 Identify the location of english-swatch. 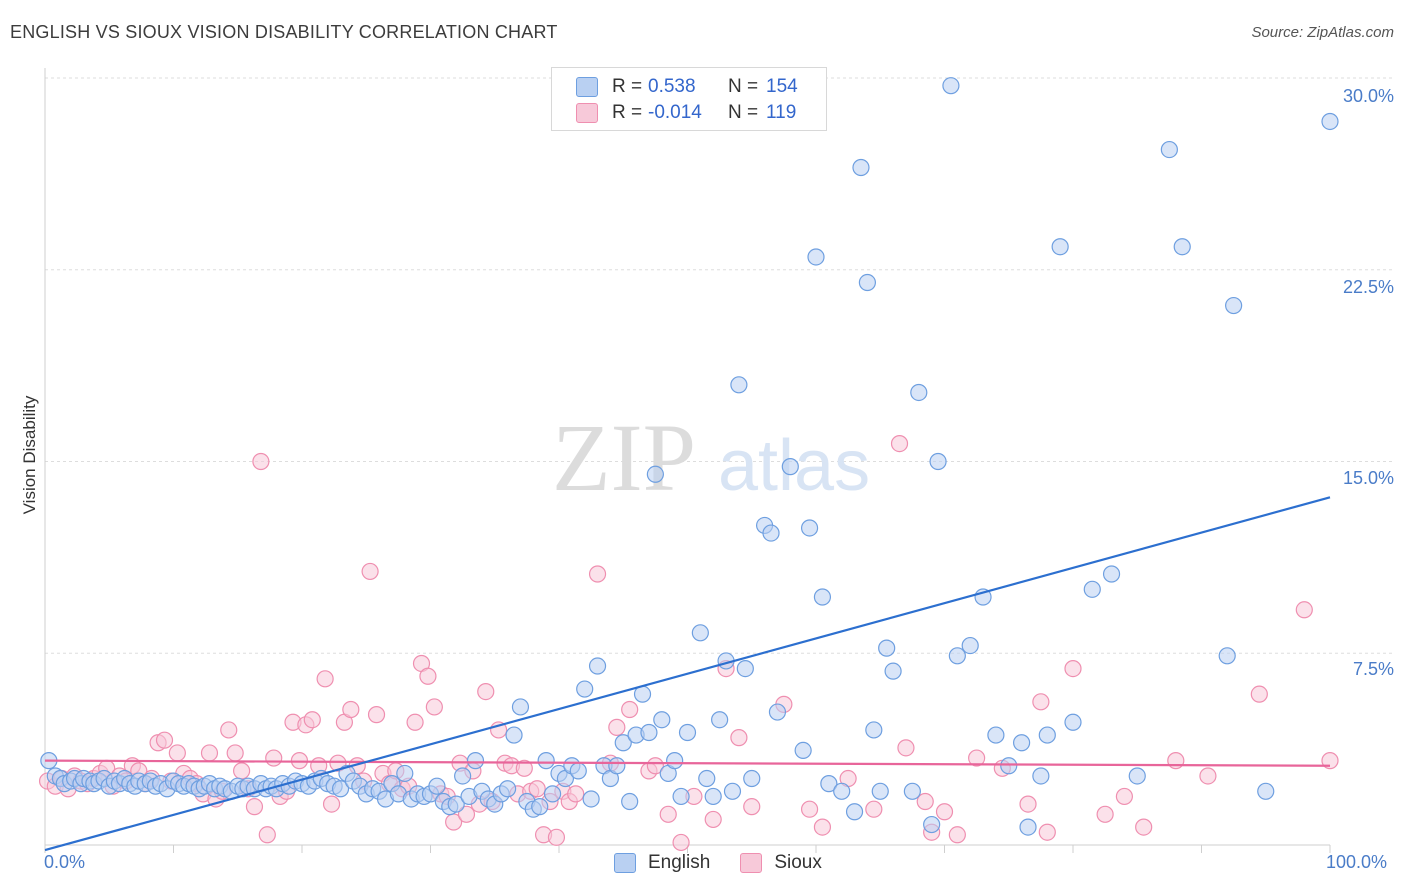
(587, 87).